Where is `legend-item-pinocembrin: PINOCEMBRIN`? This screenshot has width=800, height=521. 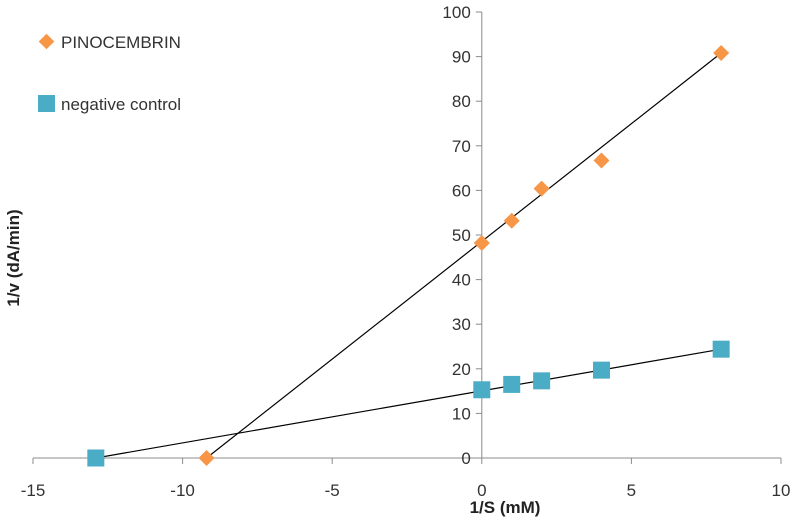
legend-item-pinocembrin: PINOCEMBRIN is located at coordinates (109, 42).